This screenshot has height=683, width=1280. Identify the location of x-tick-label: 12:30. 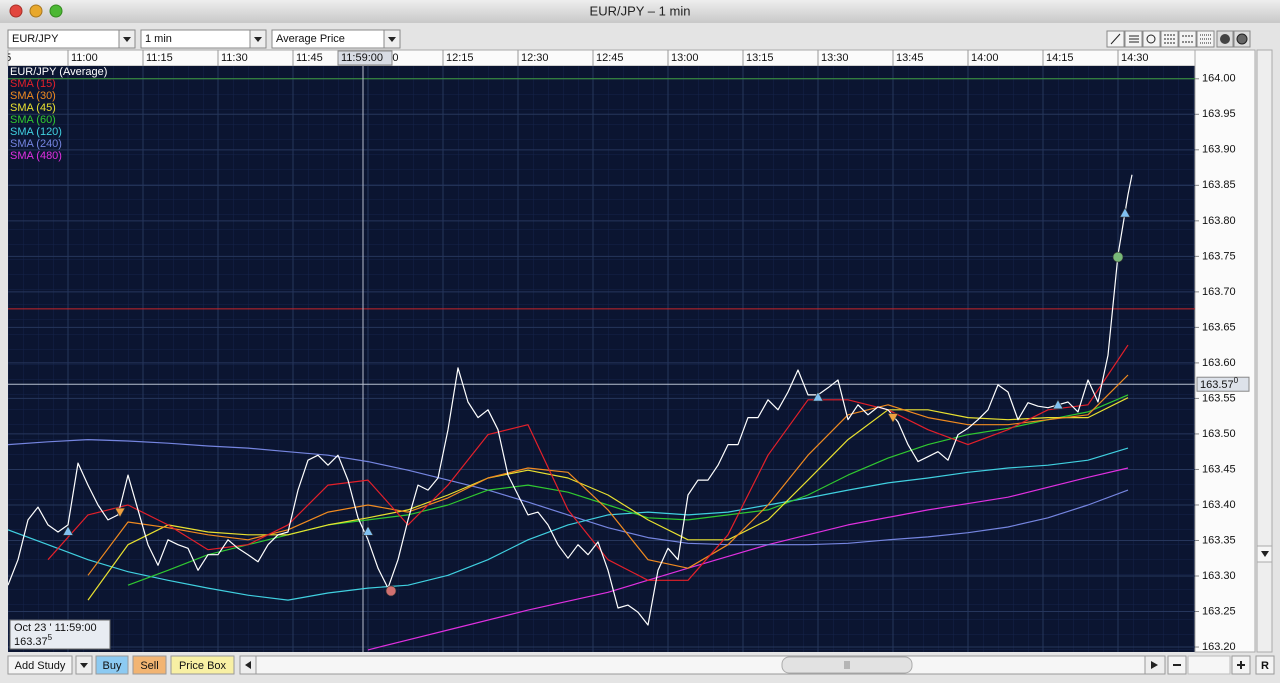
(535, 58).